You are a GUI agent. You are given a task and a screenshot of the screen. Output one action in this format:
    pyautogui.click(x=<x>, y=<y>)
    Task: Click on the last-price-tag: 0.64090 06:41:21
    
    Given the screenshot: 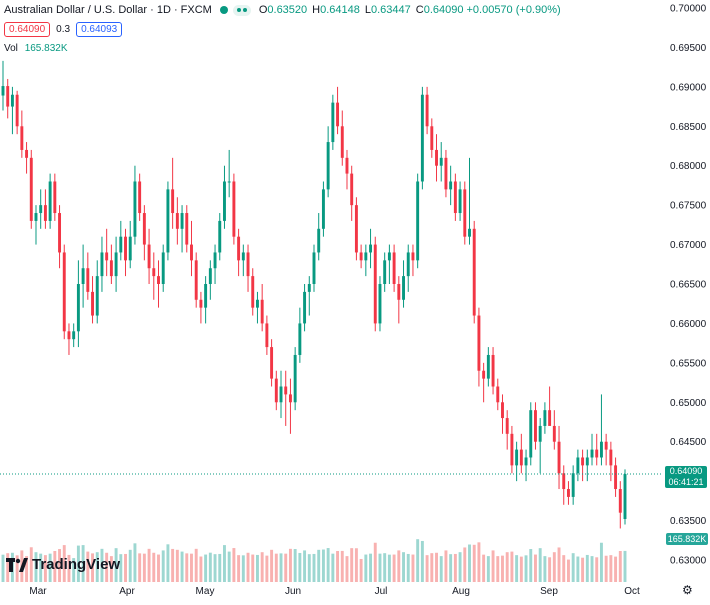 What is the action you would take?
    pyautogui.click(x=686, y=477)
    